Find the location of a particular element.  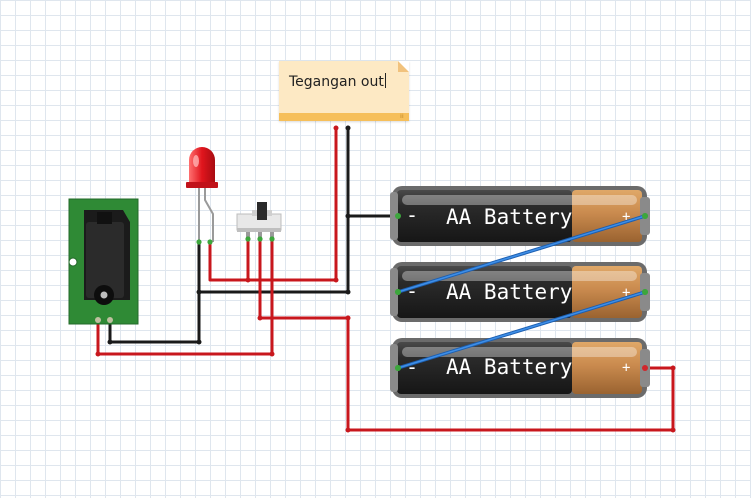

battery-2-minus-label: - is located at coordinates (412, 291).